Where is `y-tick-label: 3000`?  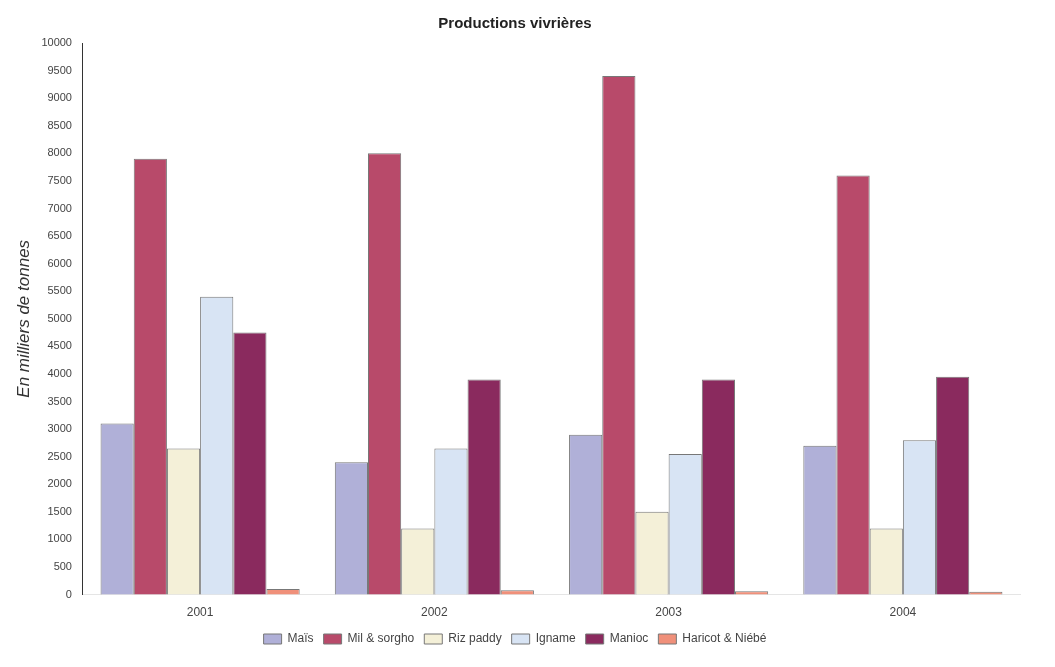 y-tick-label: 3000 is located at coordinates (59, 428).